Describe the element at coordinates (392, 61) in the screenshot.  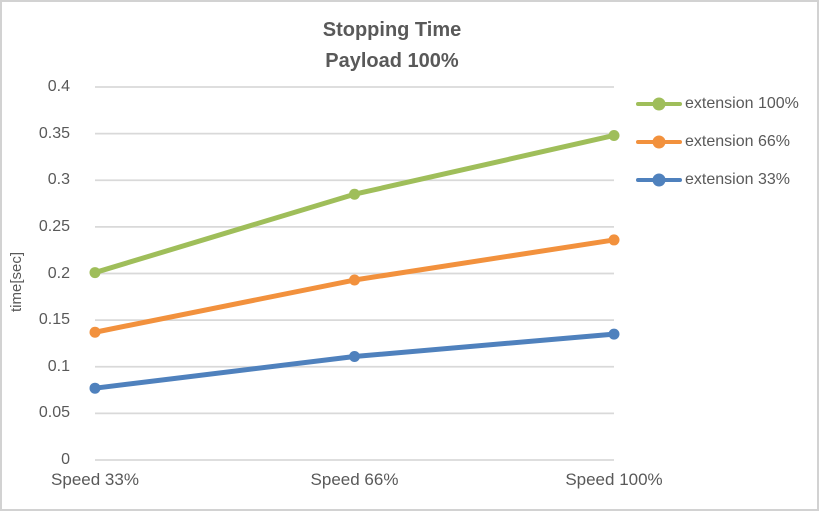
I see `chart-title-line2: Payload 100%` at that location.